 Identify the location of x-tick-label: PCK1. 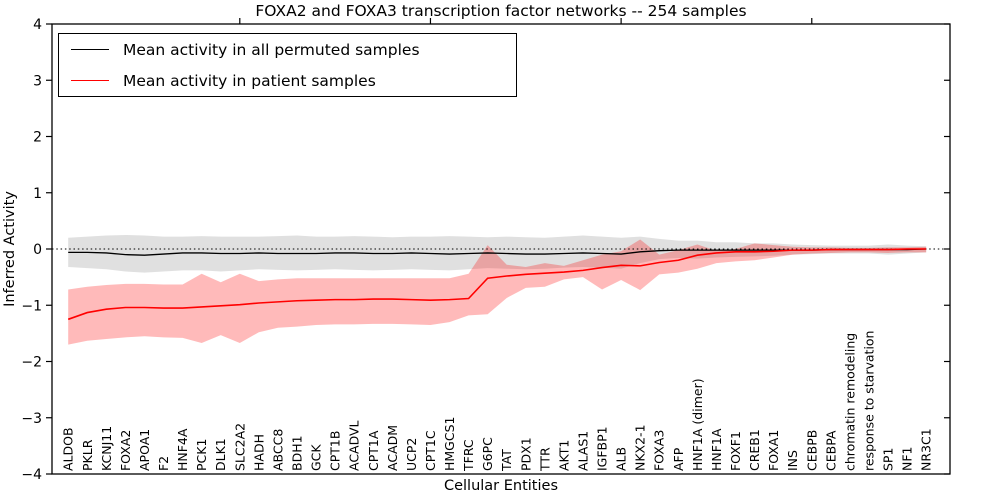
(201, 455).